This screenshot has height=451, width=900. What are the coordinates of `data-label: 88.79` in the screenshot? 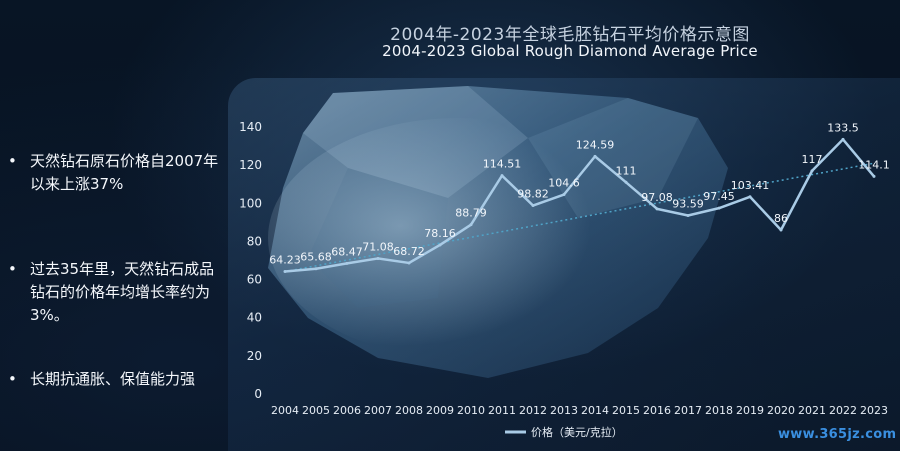 It's located at (471, 213).